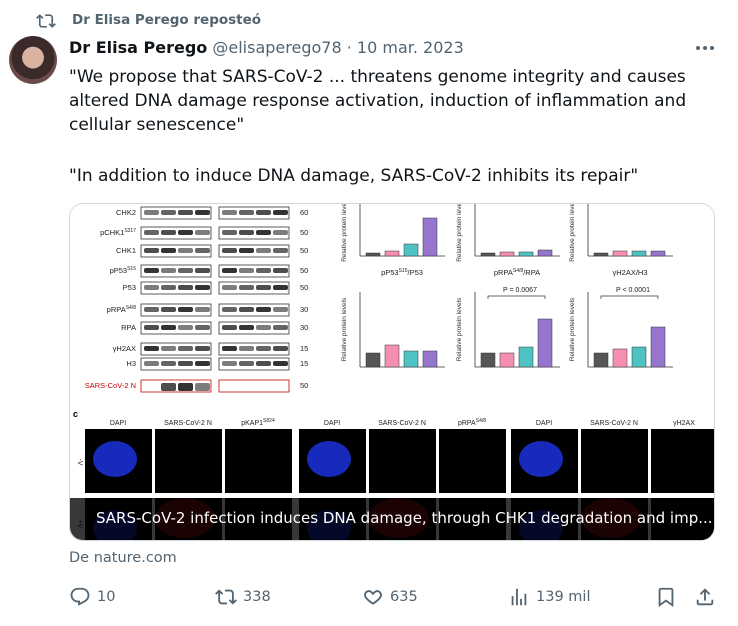  What do you see at coordinates (549, 599) in the screenshot?
I see `views-button: 139 mil` at bounding box center [549, 599].